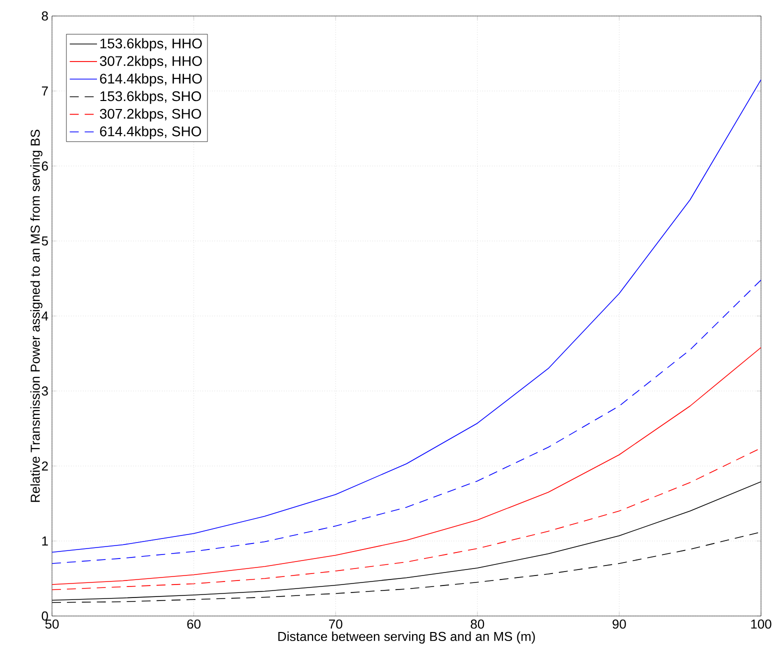  Describe the element at coordinates (45, 616) in the screenshot. I see `y-tick-label: 0` at that location.